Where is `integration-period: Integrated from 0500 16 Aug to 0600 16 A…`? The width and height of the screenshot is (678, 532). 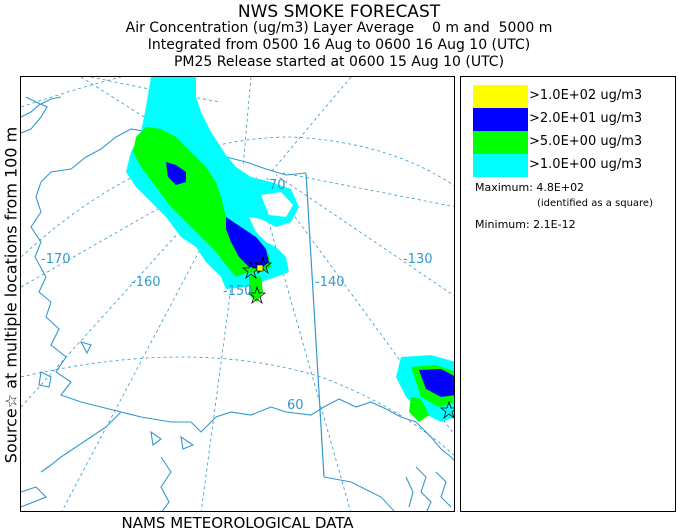
integration-period: Integrated from 0500 16 Aug to 0600 16 A… is located at coordinates (339, 45).